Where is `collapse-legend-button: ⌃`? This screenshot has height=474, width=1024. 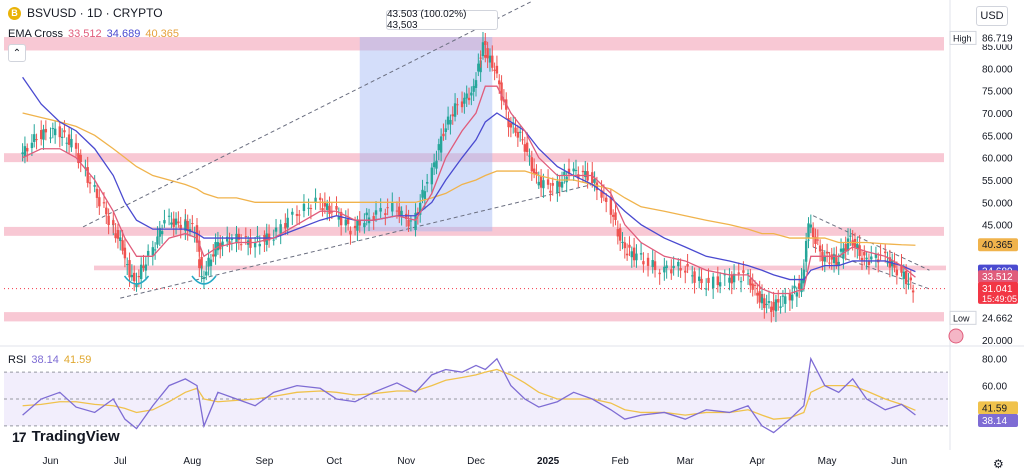
collapse-legend-button: ⌃ is located at coordinates (17, 53).